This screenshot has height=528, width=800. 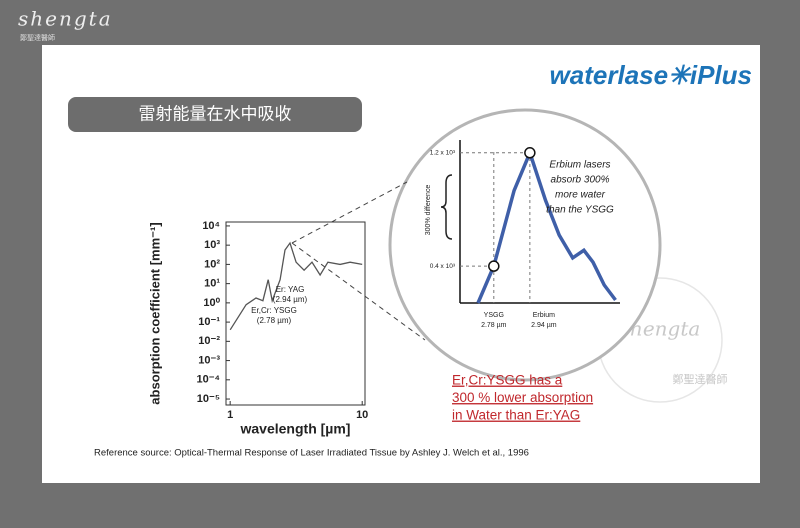 I want to click on chart-annotation: more water, so click(x=580, y=195).